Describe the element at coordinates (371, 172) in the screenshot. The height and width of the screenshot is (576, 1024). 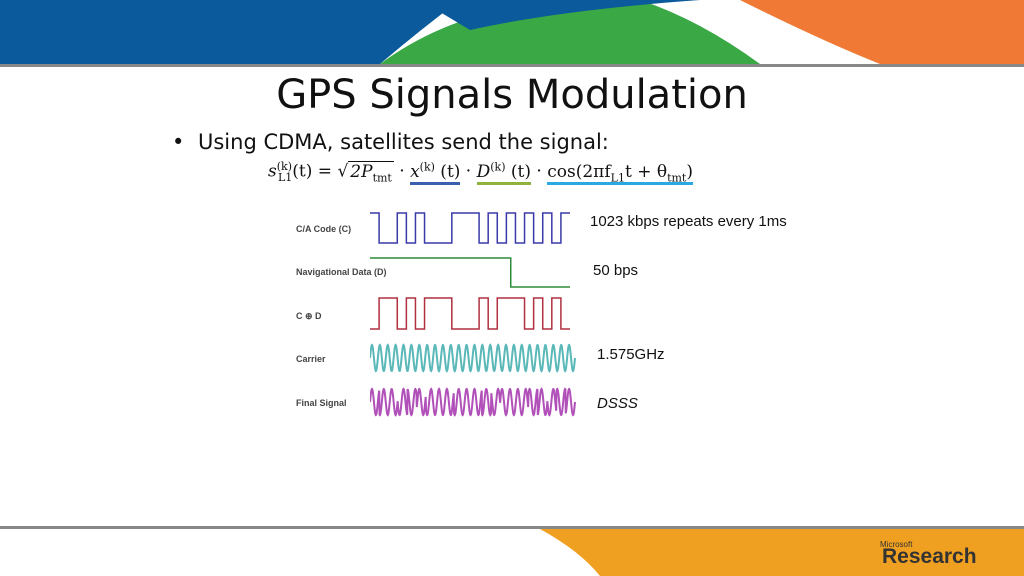
I see `formula-sqrt: 2Ptmt` at that location.